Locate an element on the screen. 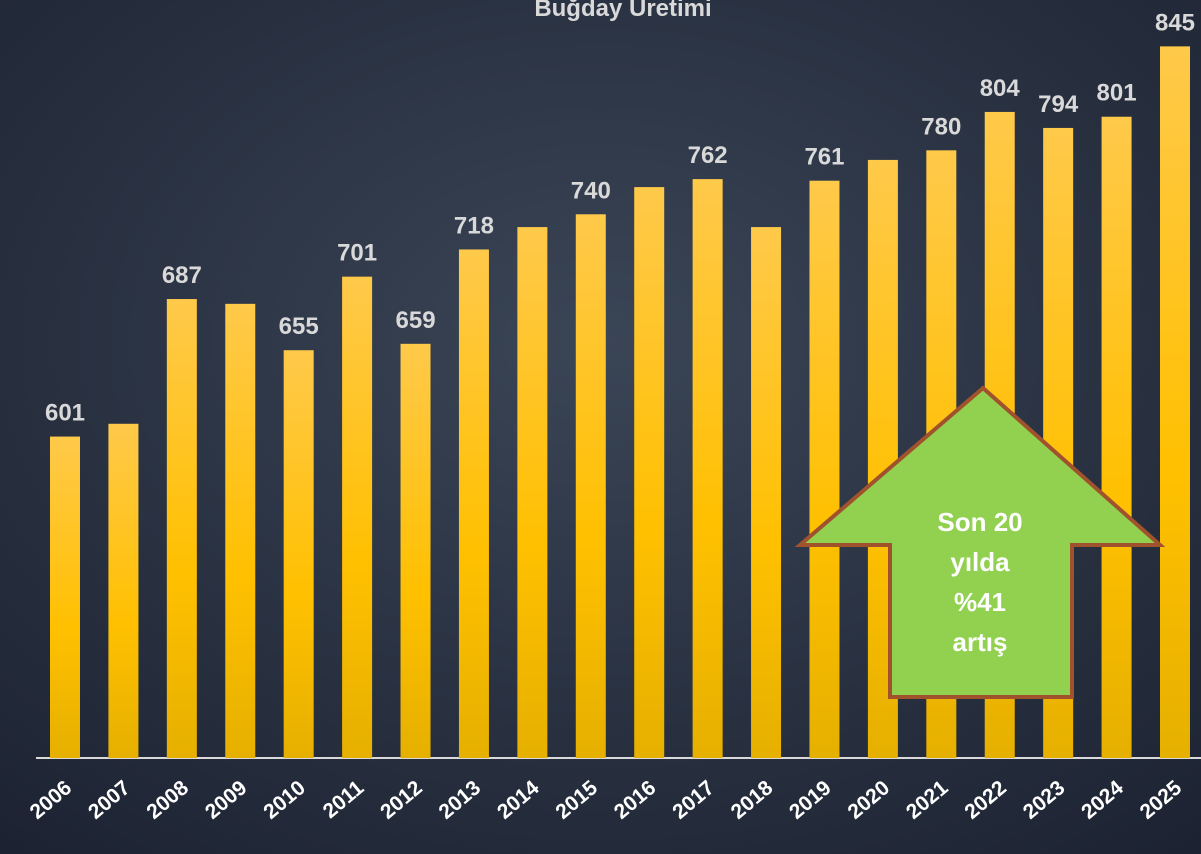 This screenshot has height=854, width=1201. value-label: 701 is located at coordinates (357, 253).